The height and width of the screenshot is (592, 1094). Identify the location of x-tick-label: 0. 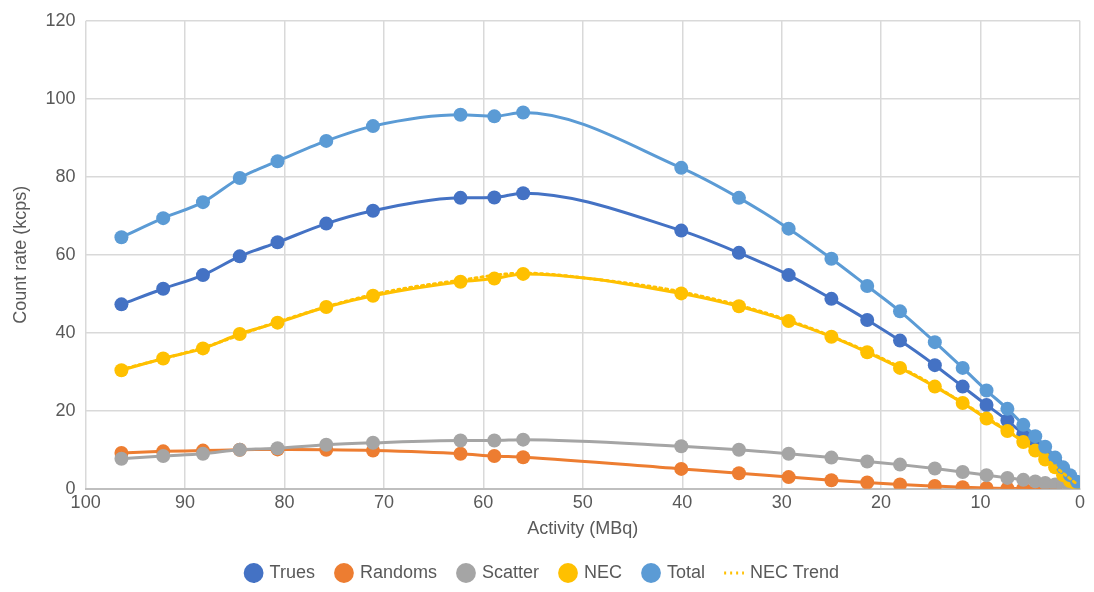
(1080, 501).